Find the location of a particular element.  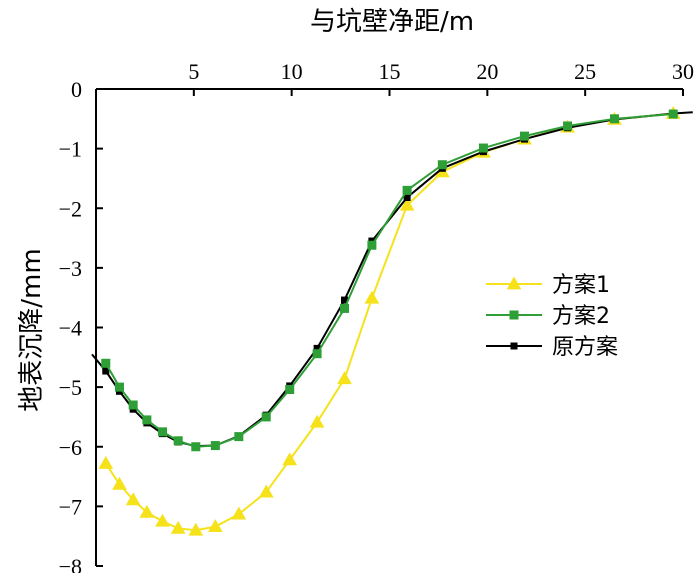

y-axis-ticks: 0 −1 −2 −3 −4 −5 −6 −7 −8 is located at coordinates (81, 325).